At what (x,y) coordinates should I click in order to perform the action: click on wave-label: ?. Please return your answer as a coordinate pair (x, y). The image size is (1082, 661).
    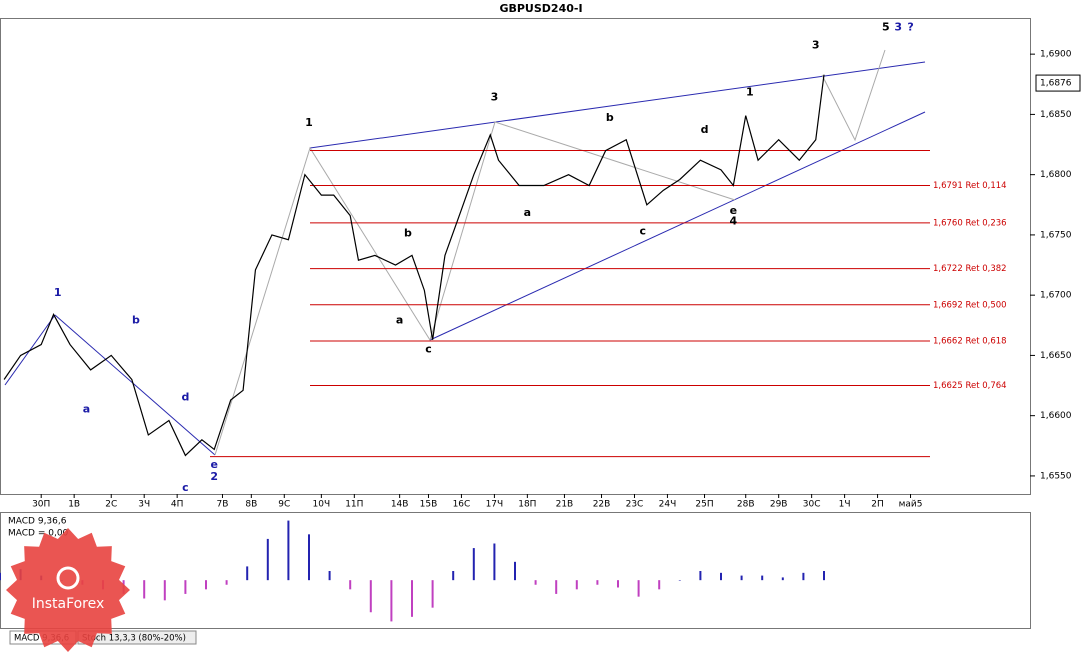
    Looking at the image, I should click on (910, 27).